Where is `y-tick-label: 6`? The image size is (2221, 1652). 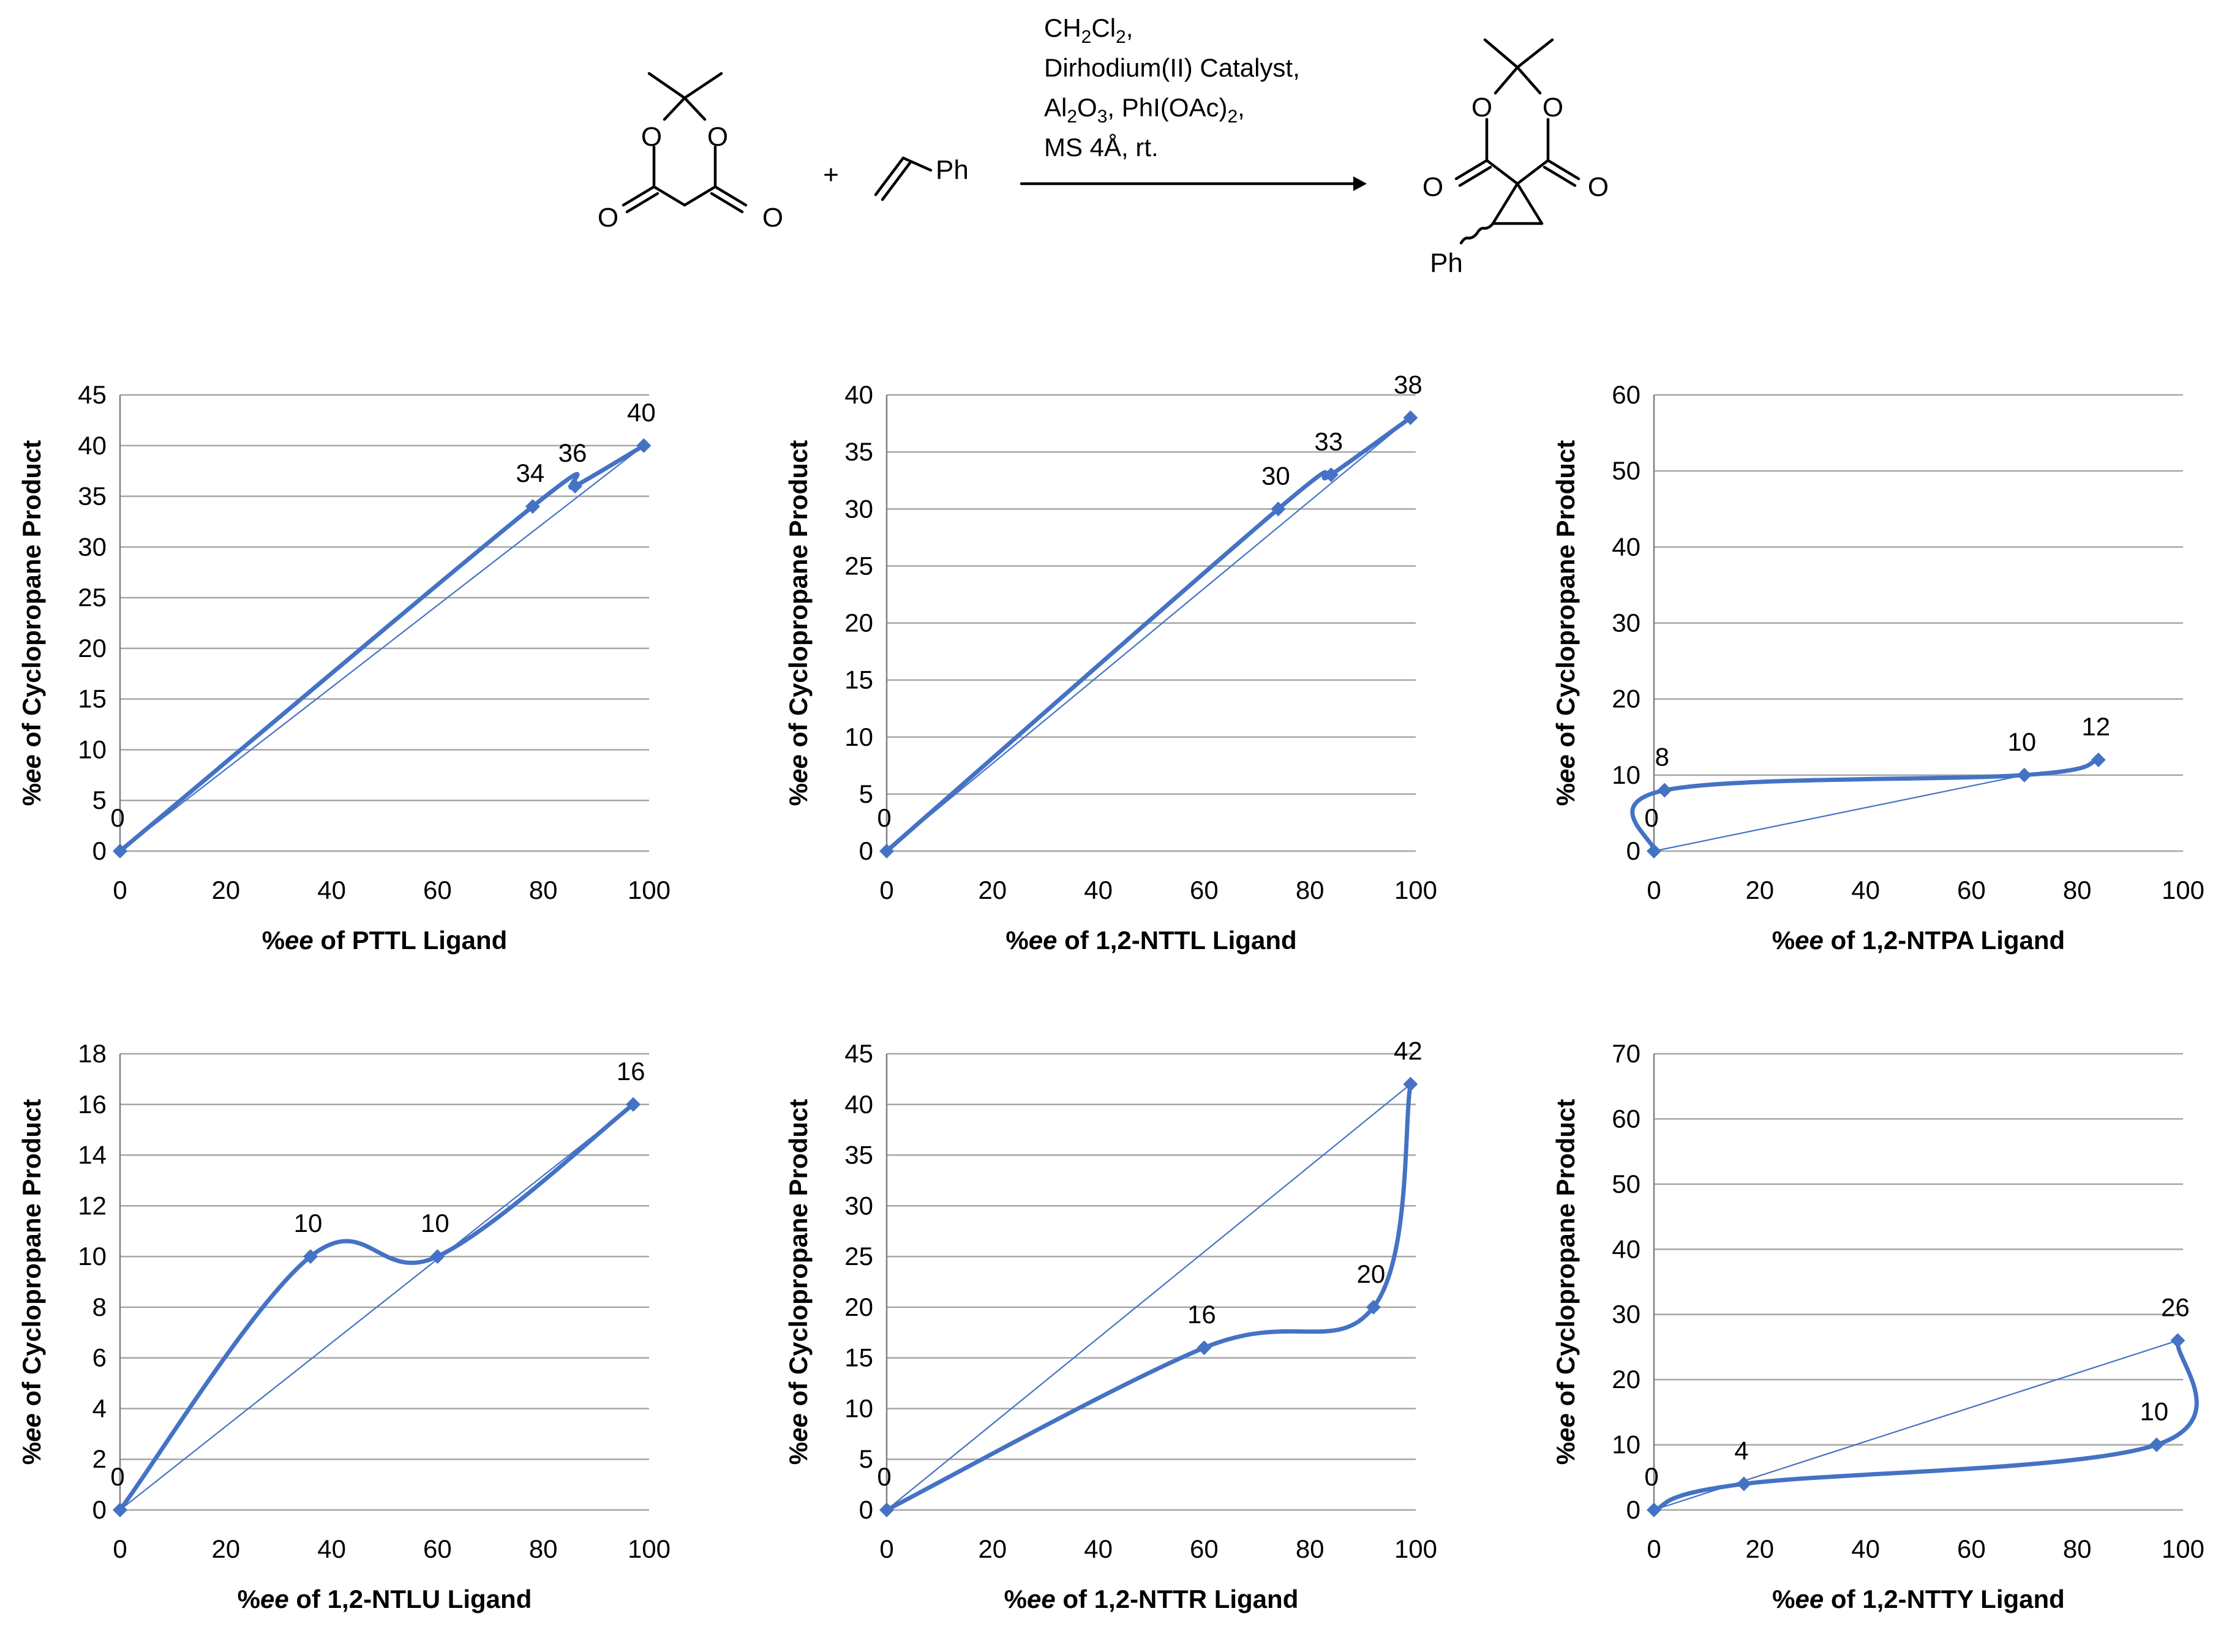
y-tick-label: 6 is located at coordinates (100, 1357).